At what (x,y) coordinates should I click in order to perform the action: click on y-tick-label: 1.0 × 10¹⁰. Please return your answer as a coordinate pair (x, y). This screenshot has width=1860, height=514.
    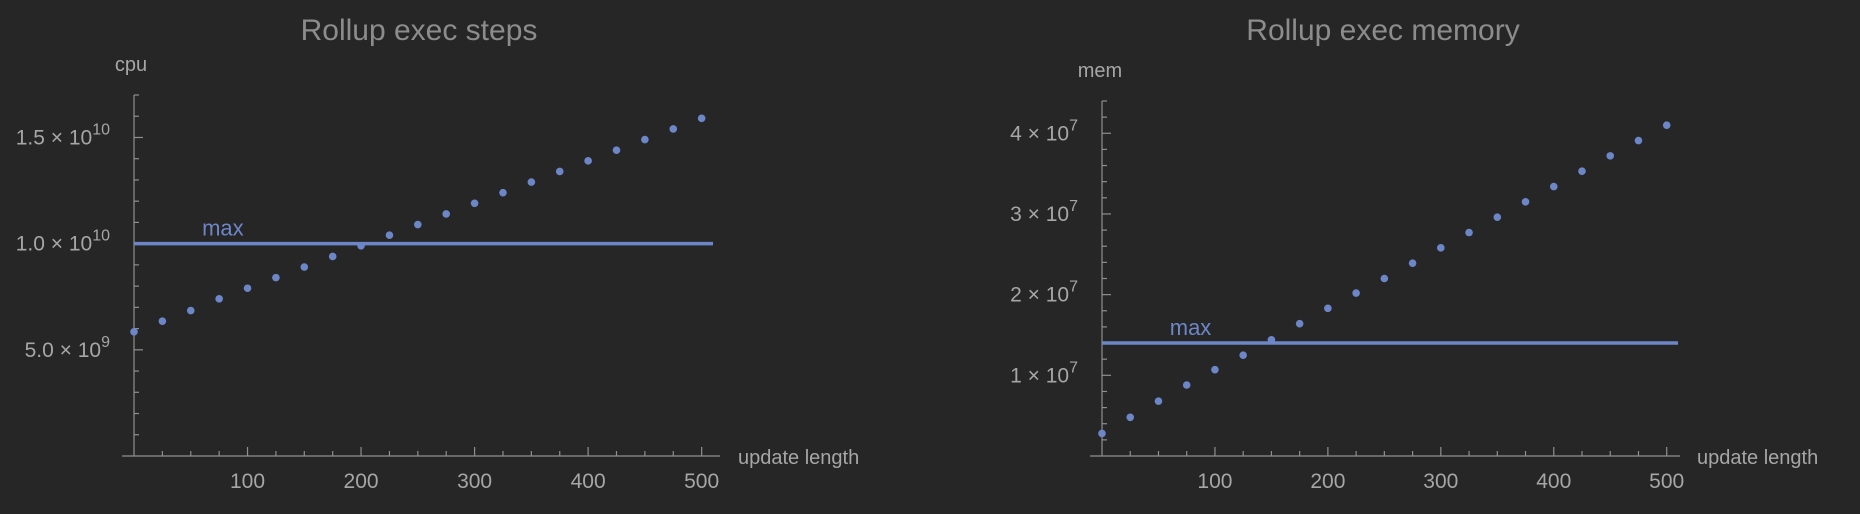
    Looking at the image, I should click on (63, 242).